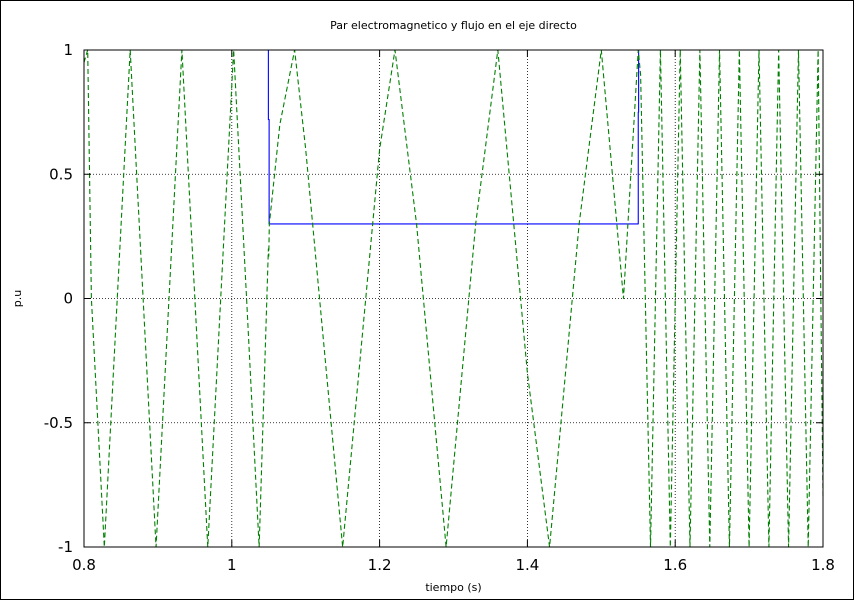  I want to click on y-tick-label: 1, so click(68, 50).